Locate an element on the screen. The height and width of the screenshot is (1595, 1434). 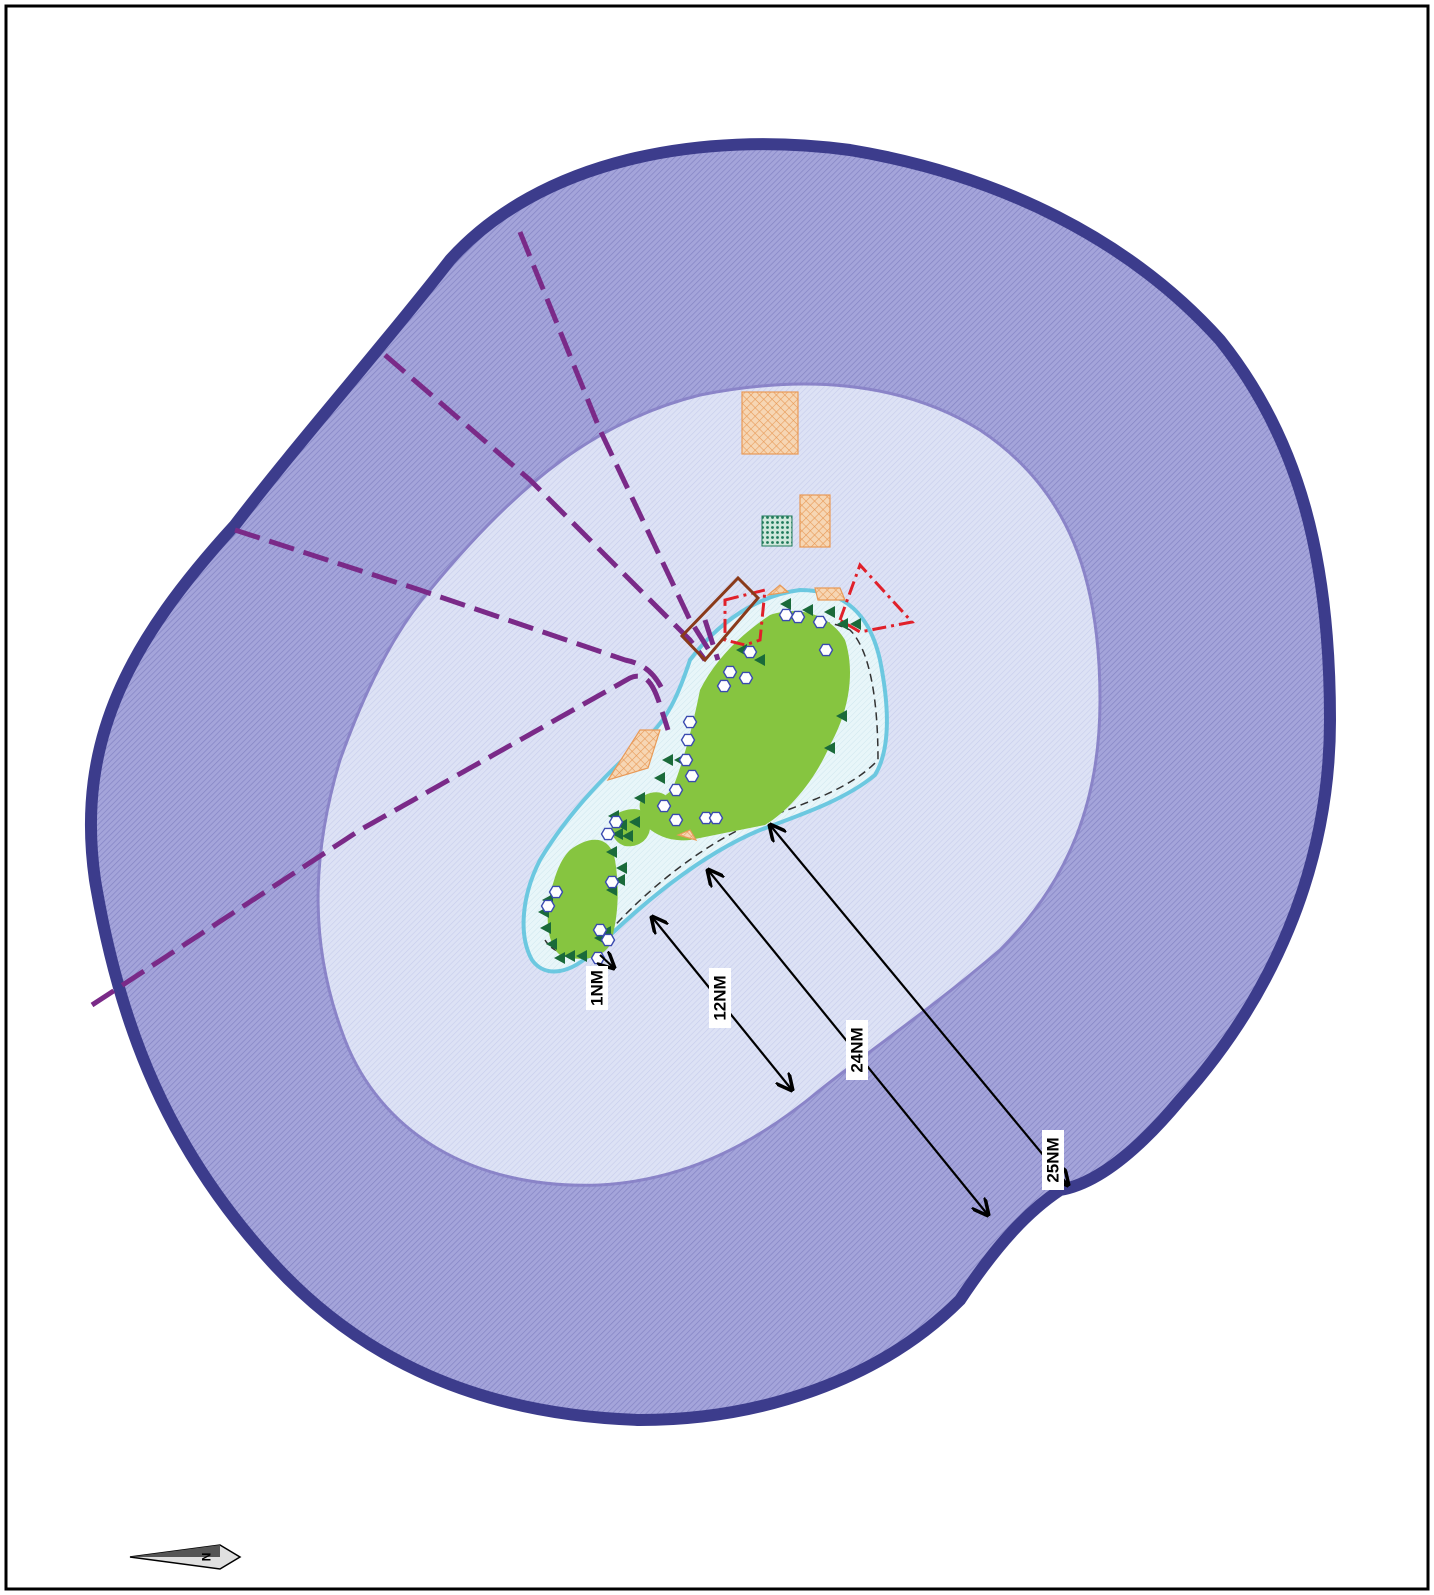
label-1nm: 1NM is located at coordinates (597, 988).